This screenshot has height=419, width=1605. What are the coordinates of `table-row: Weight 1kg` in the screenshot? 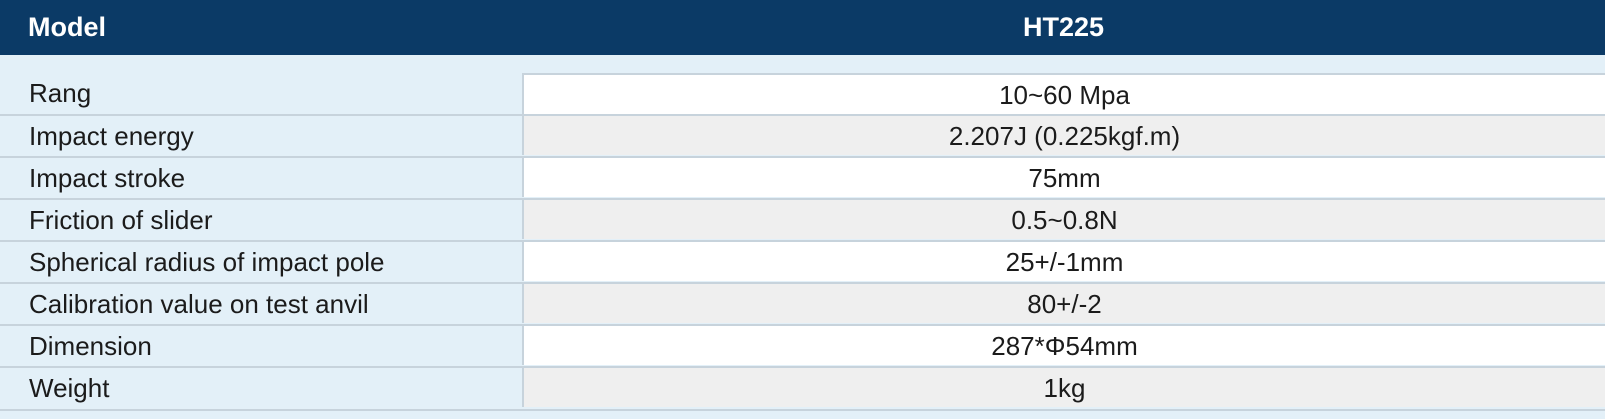 It's located at (802, 386).